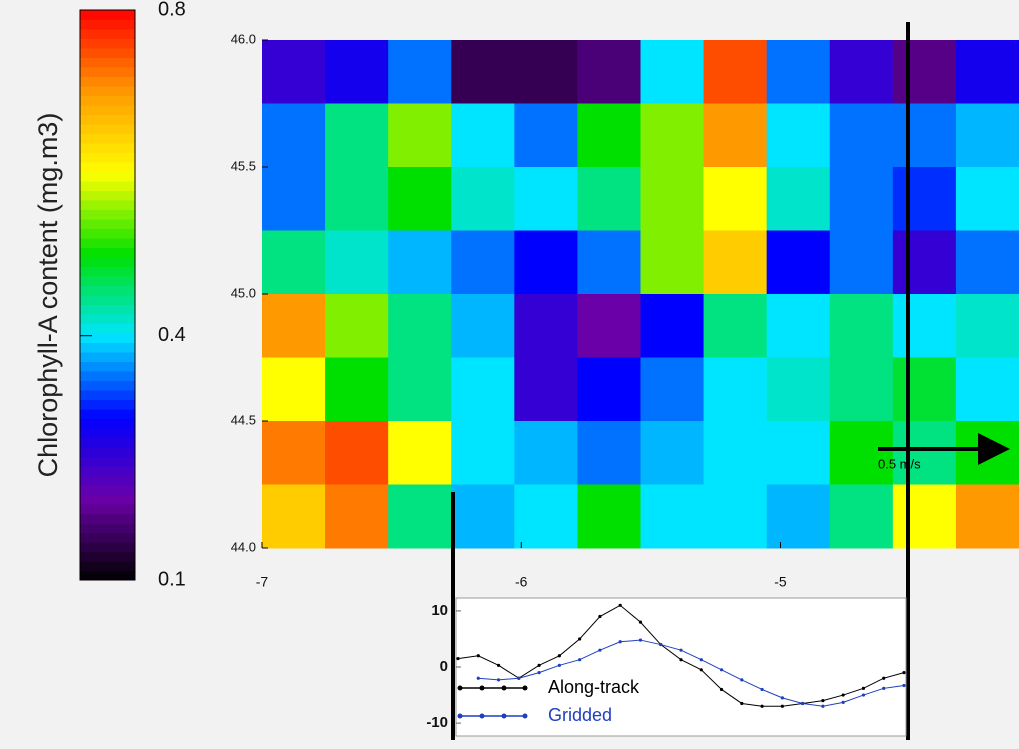 Image resolution: width=1019 pixels, height=749 pixels. What do you see at coordinates (48, 295) in the screenshot?
I see `colorbar-label: Chlorophyll-A content (mg.m3)` at bounding box center [48, 295].